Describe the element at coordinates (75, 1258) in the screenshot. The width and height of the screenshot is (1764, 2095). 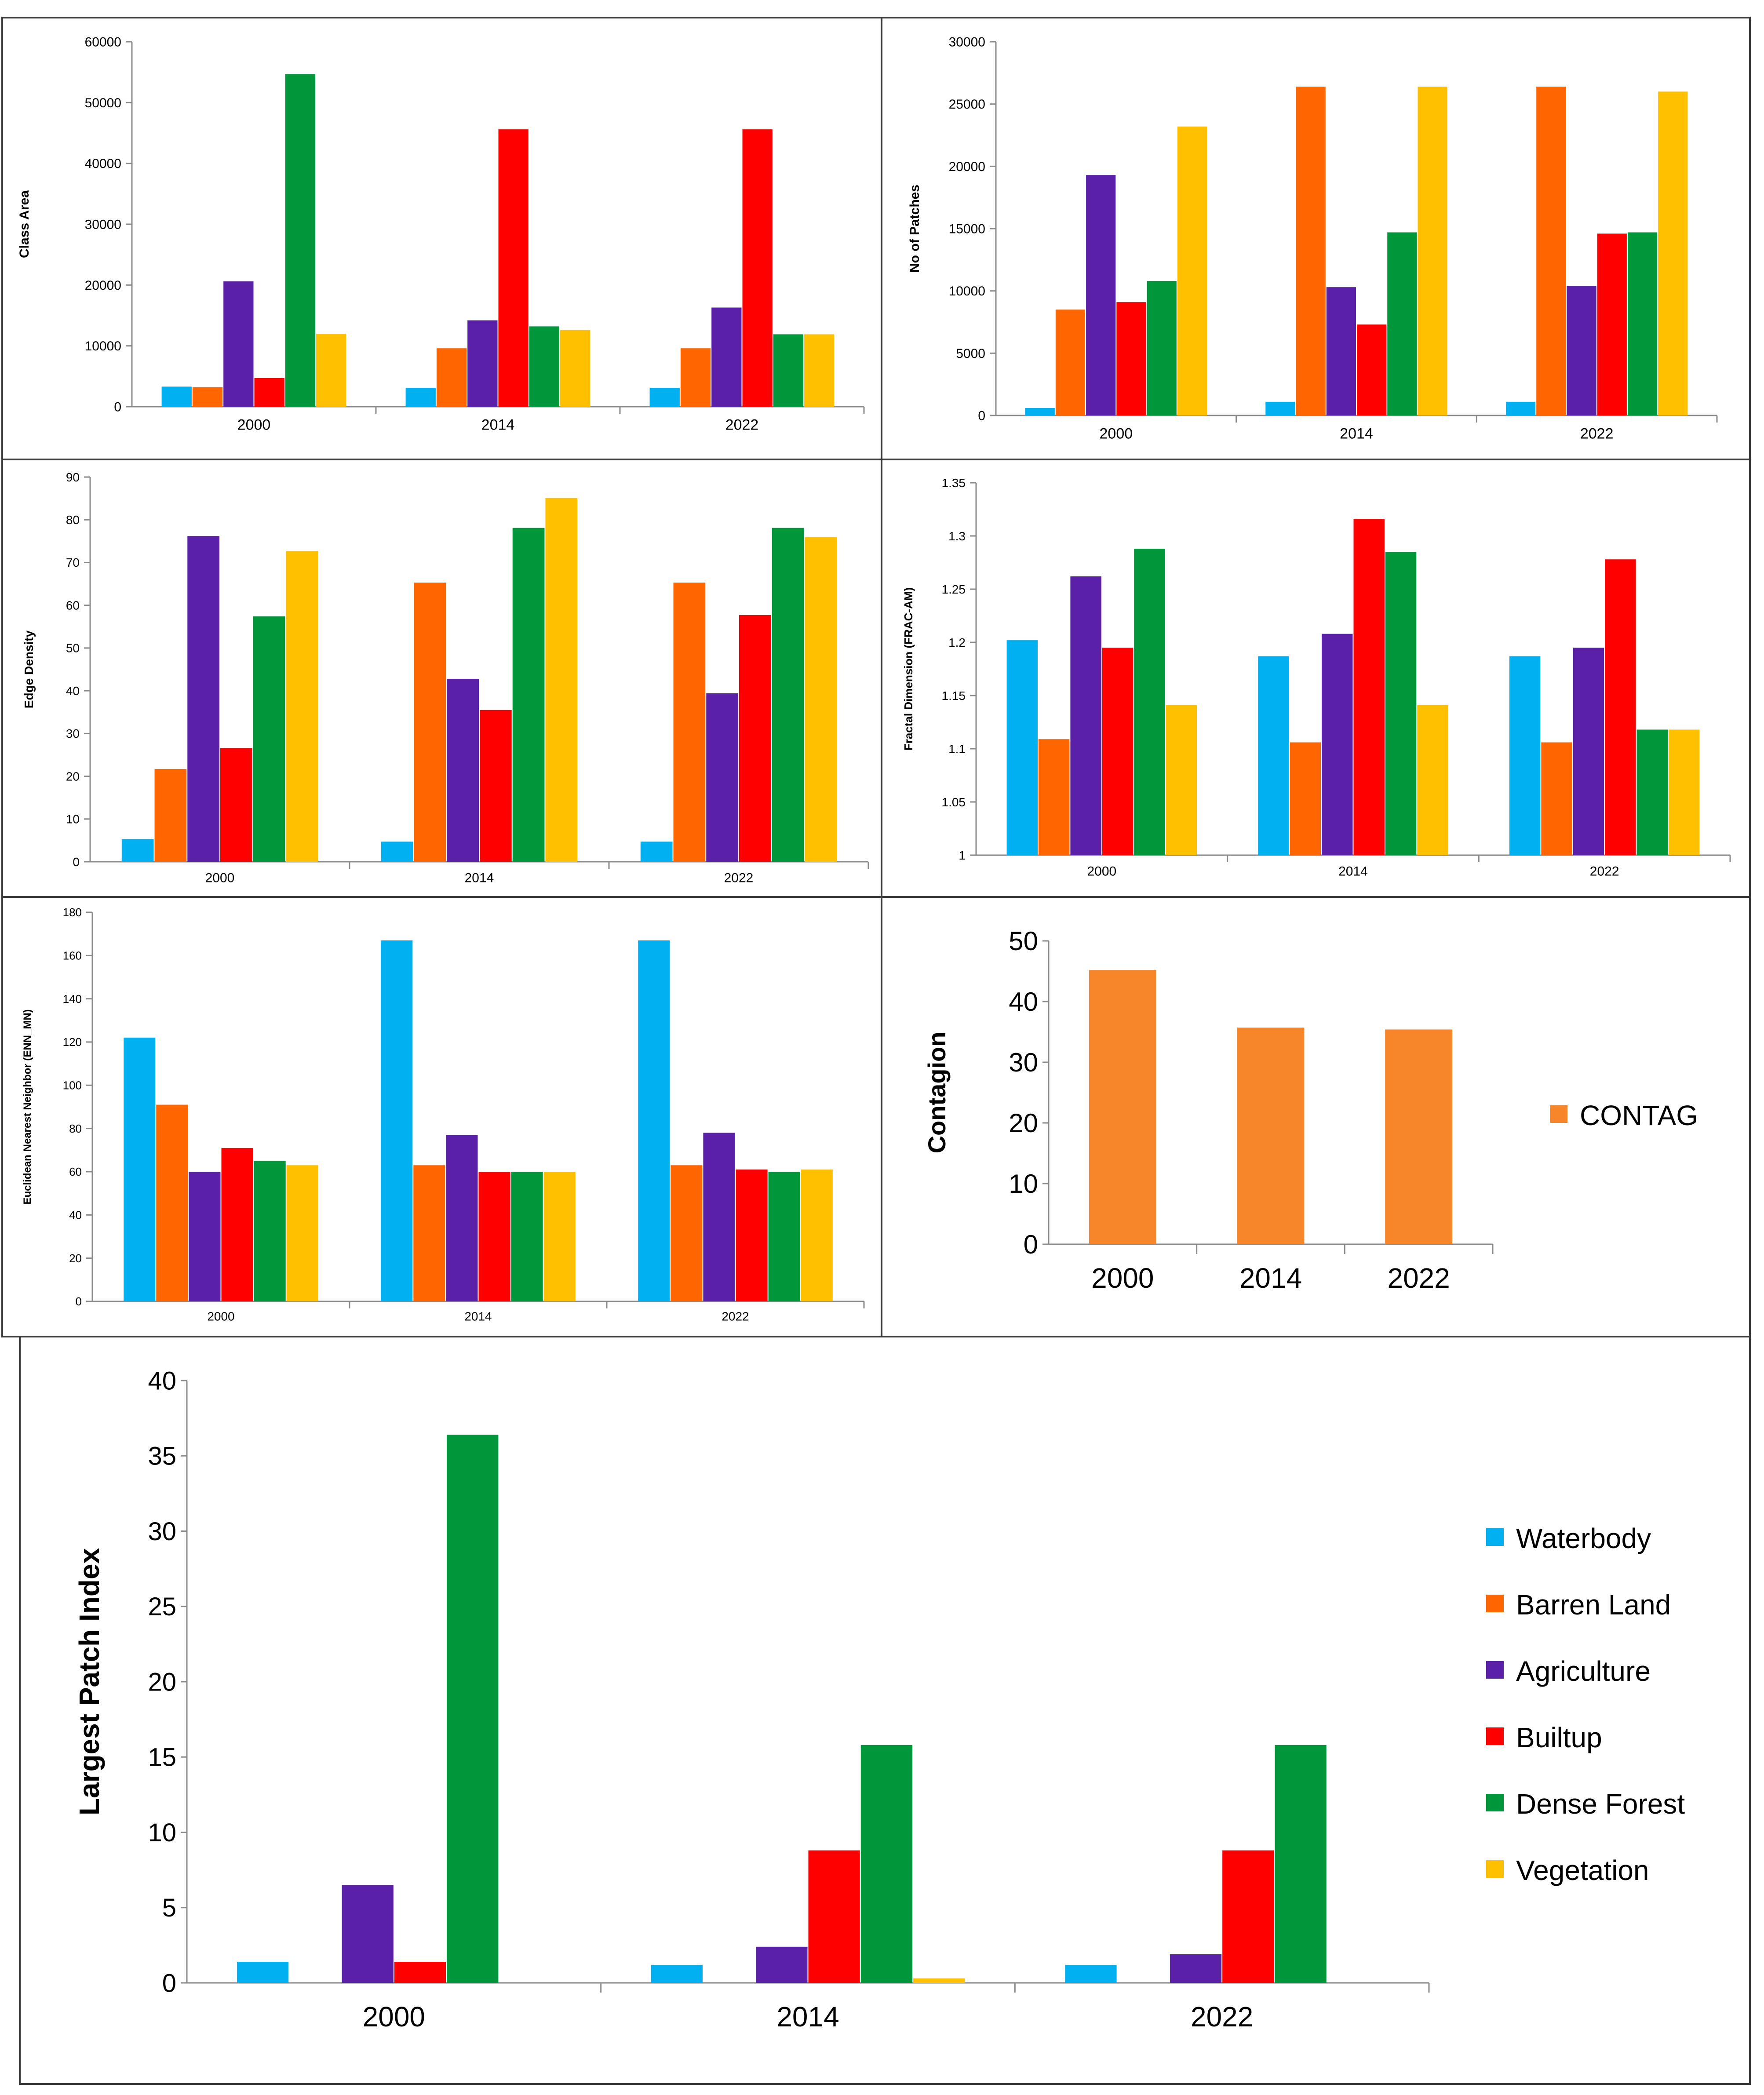
I see `y-tick-label: 20` at that location.